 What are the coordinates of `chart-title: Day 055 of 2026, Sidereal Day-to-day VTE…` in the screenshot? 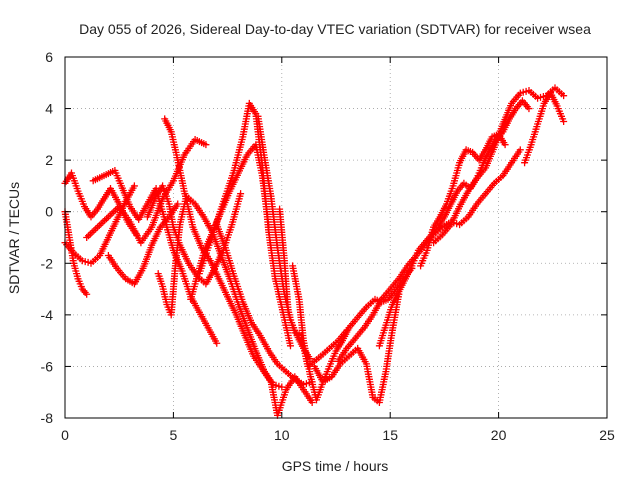 It's located at (335, 29).